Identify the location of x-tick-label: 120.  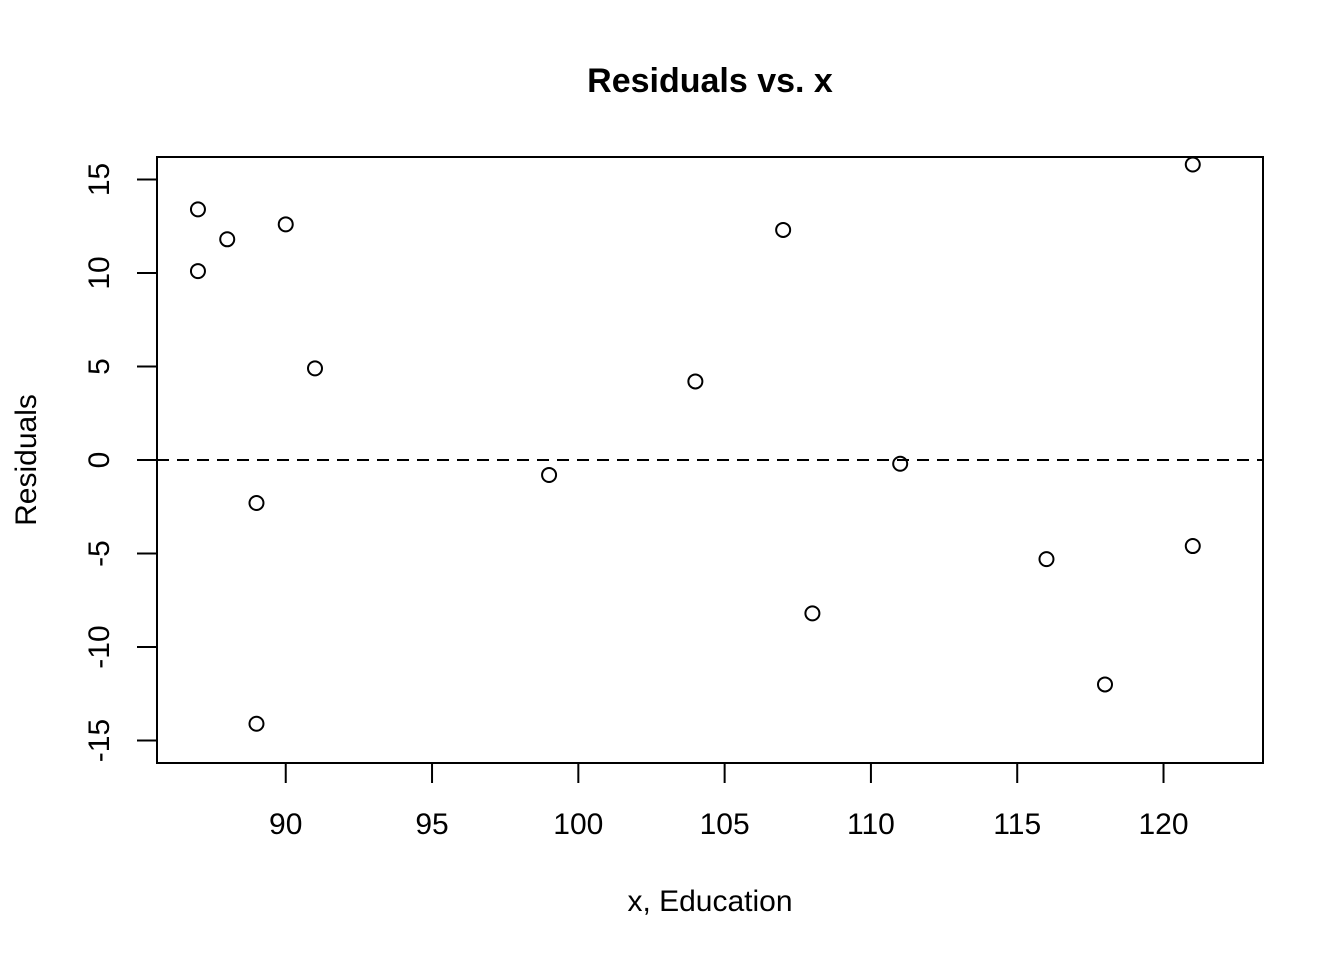
(1163, 824).